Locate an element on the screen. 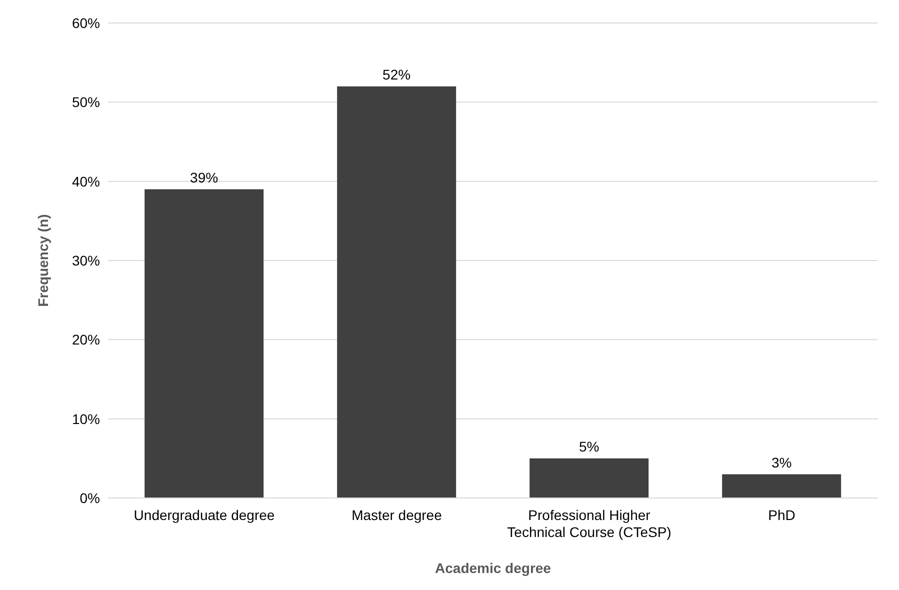 This screenshot has height=590, width=899. x-tick-label: Undergraduate degree is located at coordinates (204, 515).